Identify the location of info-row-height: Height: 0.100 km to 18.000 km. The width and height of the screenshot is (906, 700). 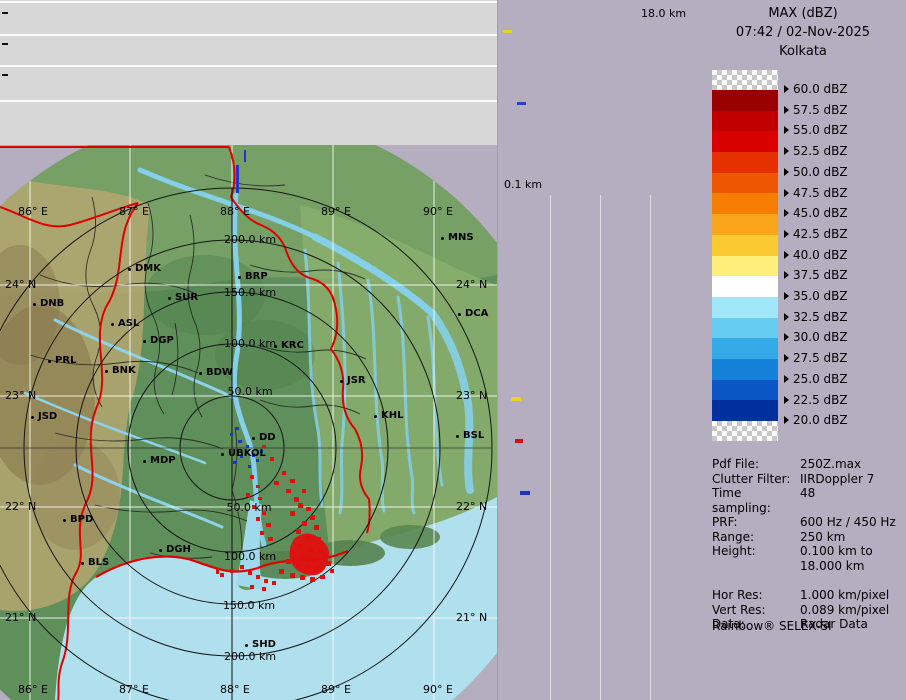
(808, 558).